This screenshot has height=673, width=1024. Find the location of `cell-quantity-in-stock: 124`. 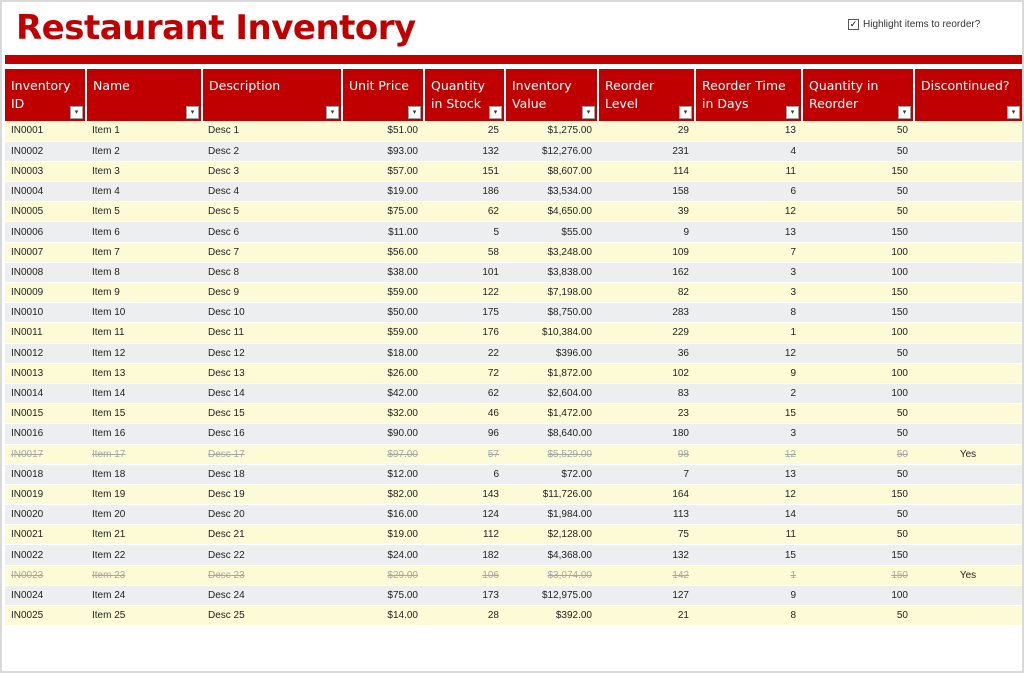

cell-quantity-in-stock: 124 is located at coordinates (464, 515).